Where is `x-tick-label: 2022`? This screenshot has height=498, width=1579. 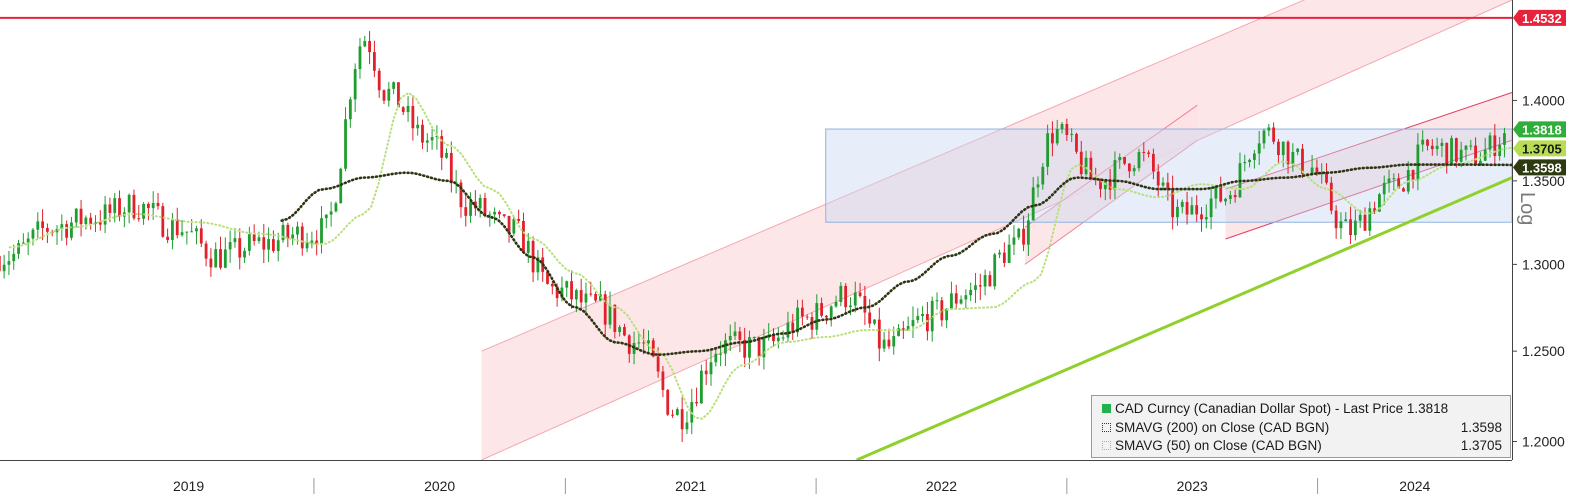
x-tick-label: 2022 is located at coordinates (941, 486).